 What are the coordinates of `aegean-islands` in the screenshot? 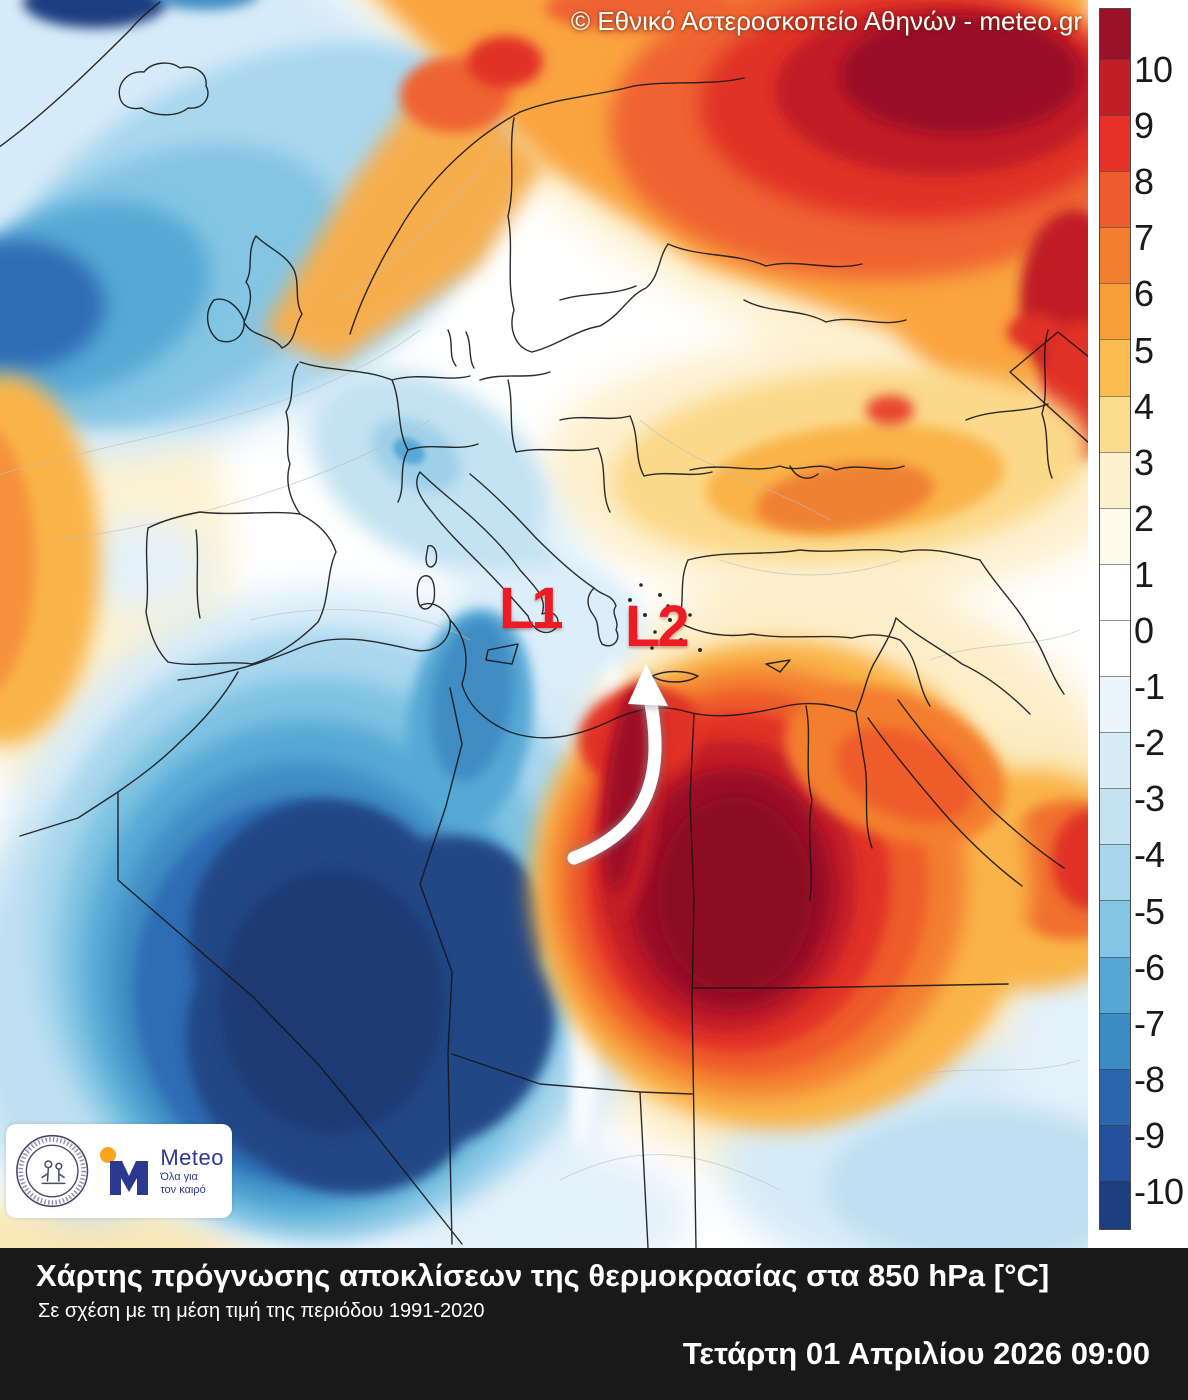 It's located at (665, 617).